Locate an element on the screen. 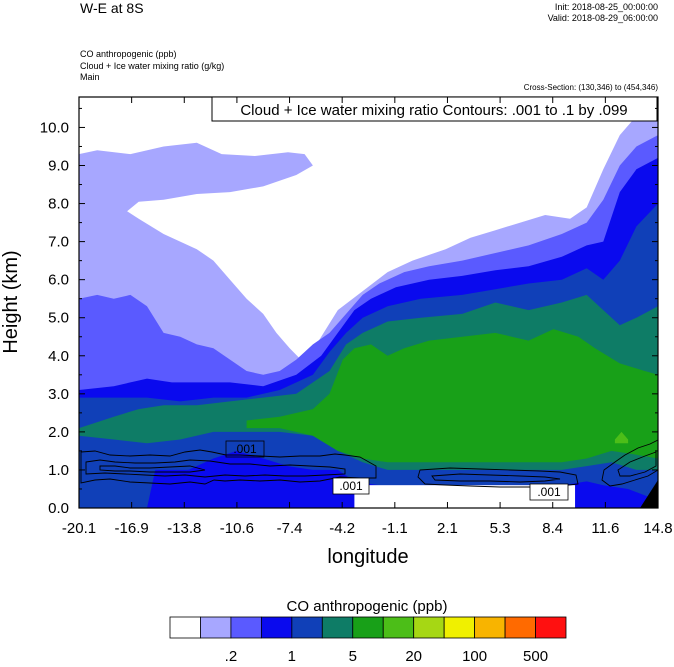 This screenshot has height=667, width=674. x-tick-label: -16.9 is located at coordinates (132, 528).